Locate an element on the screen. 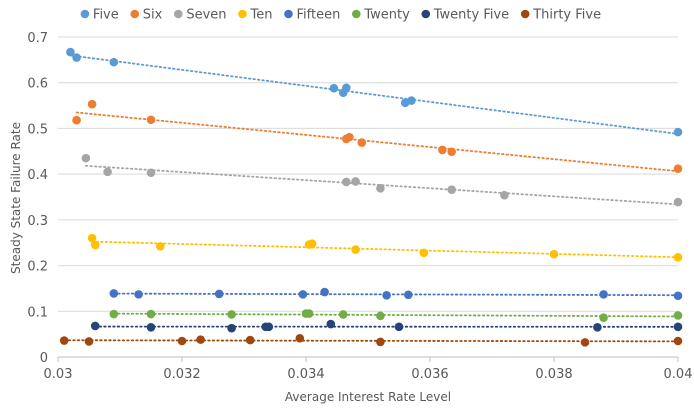 This screenshot has width=694, height=410. legend-item-five: Five is located at coordinates (99, 15).